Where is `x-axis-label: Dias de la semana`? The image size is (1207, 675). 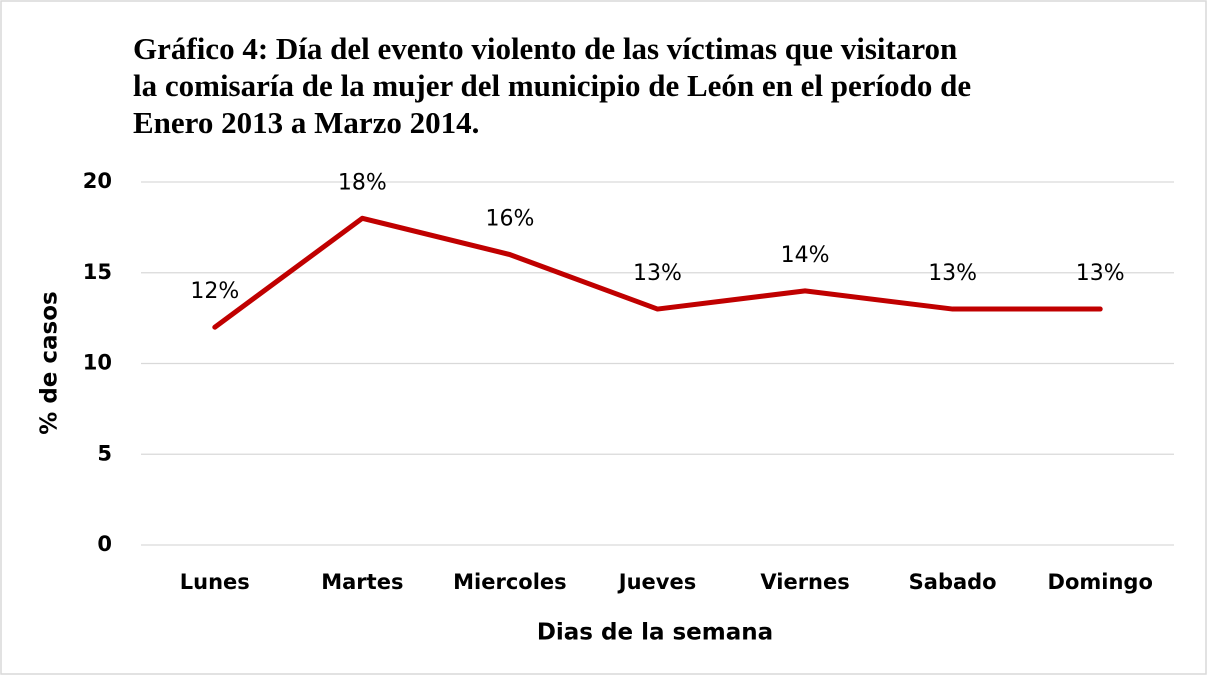
x-axis-label: Dias de la semana is located at coordinates (655, 633).